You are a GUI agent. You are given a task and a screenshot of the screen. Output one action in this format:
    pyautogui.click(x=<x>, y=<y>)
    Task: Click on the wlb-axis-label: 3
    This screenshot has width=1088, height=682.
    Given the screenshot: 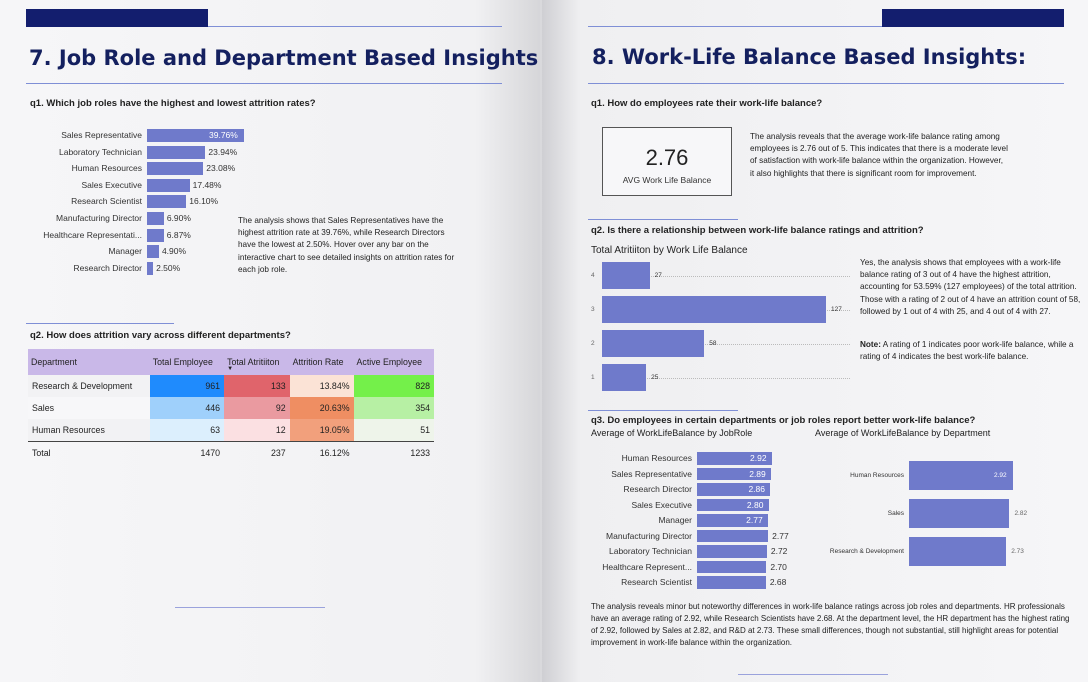 What is the action you would take?
    pyautogui.click(x=593, y=309)
    